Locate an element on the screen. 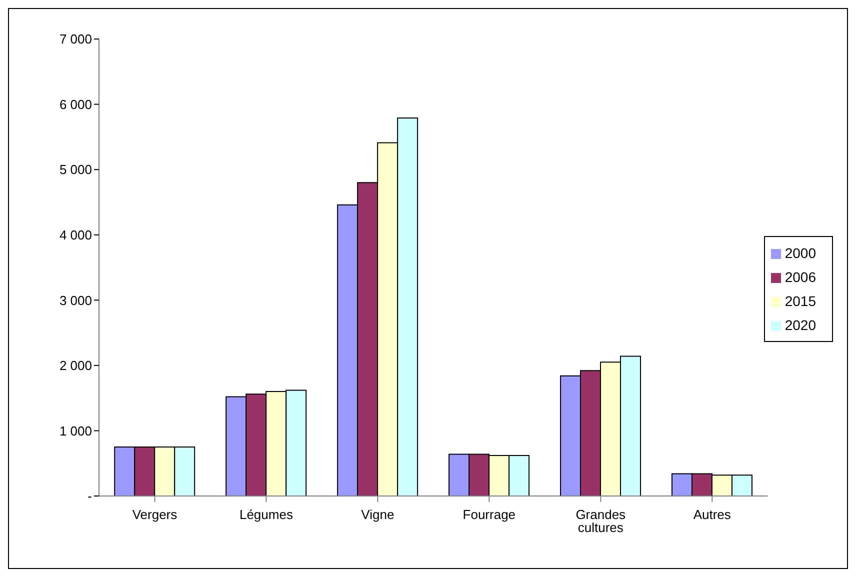 The height and width of the screenshot is (577, 856). x-tick-label: Autres is located at coordinates (712, 514).